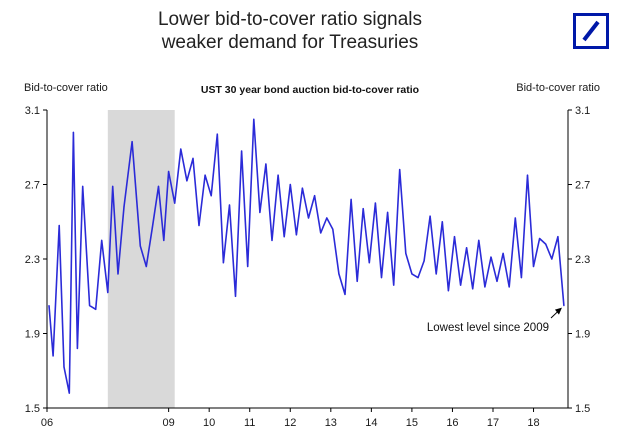 The width and height of the screenshot is (640, 438). What do you see at coordinates (558, 311) in the screenshot?
I see `annotation-arrowhead` at bounding box center [558, 311].